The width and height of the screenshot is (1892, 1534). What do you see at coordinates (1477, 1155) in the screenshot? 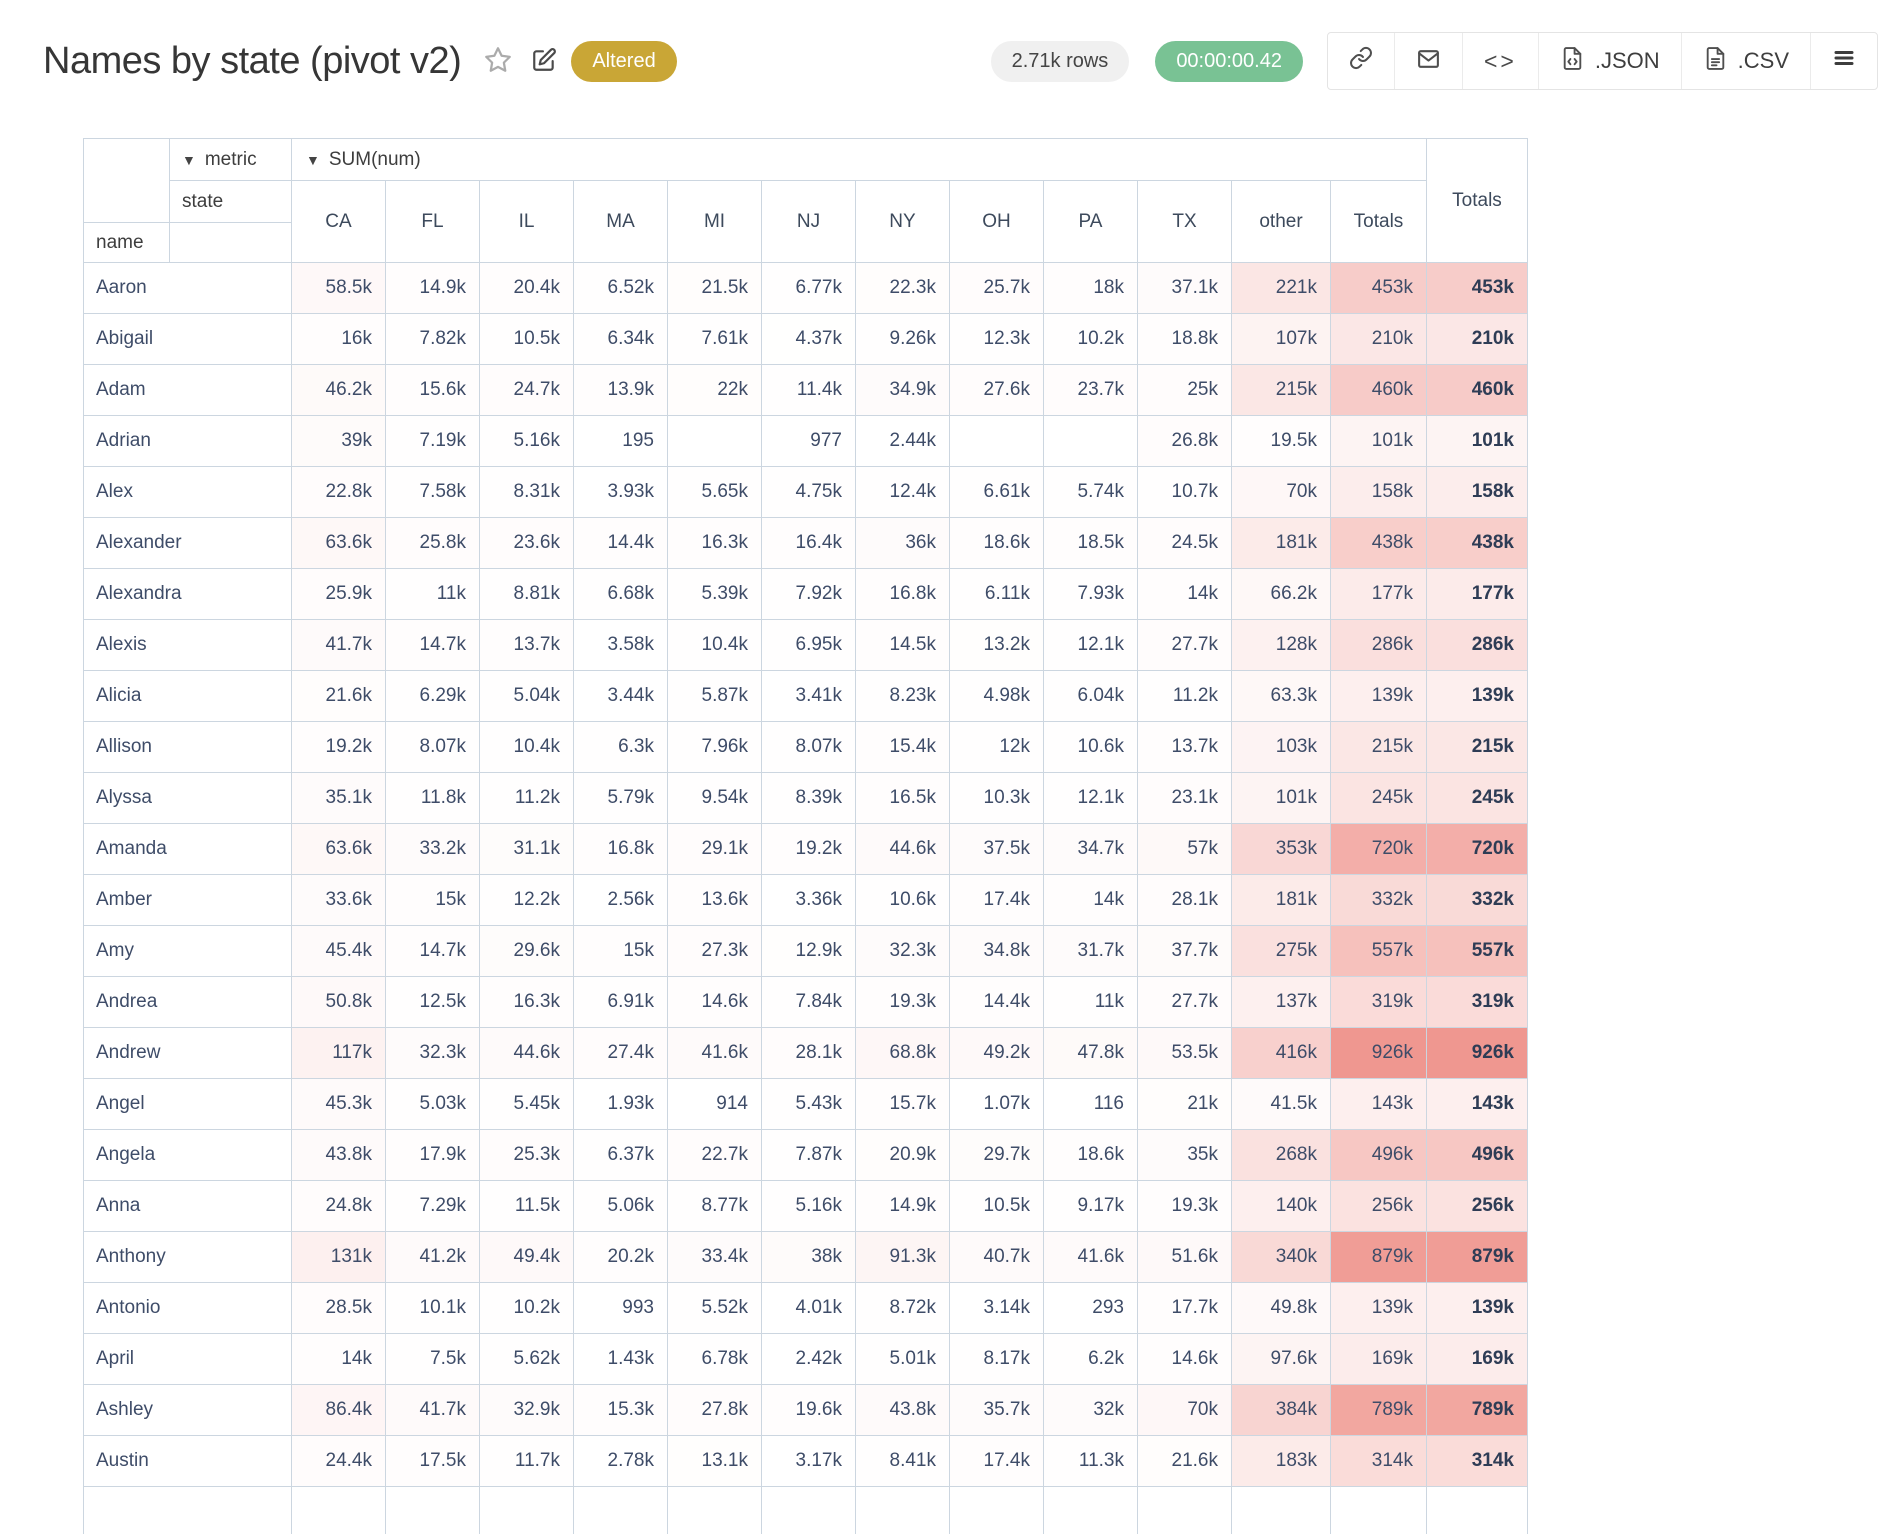
I see `row-grand-total-cell: 496k` at bounding box center [1477, 1155].